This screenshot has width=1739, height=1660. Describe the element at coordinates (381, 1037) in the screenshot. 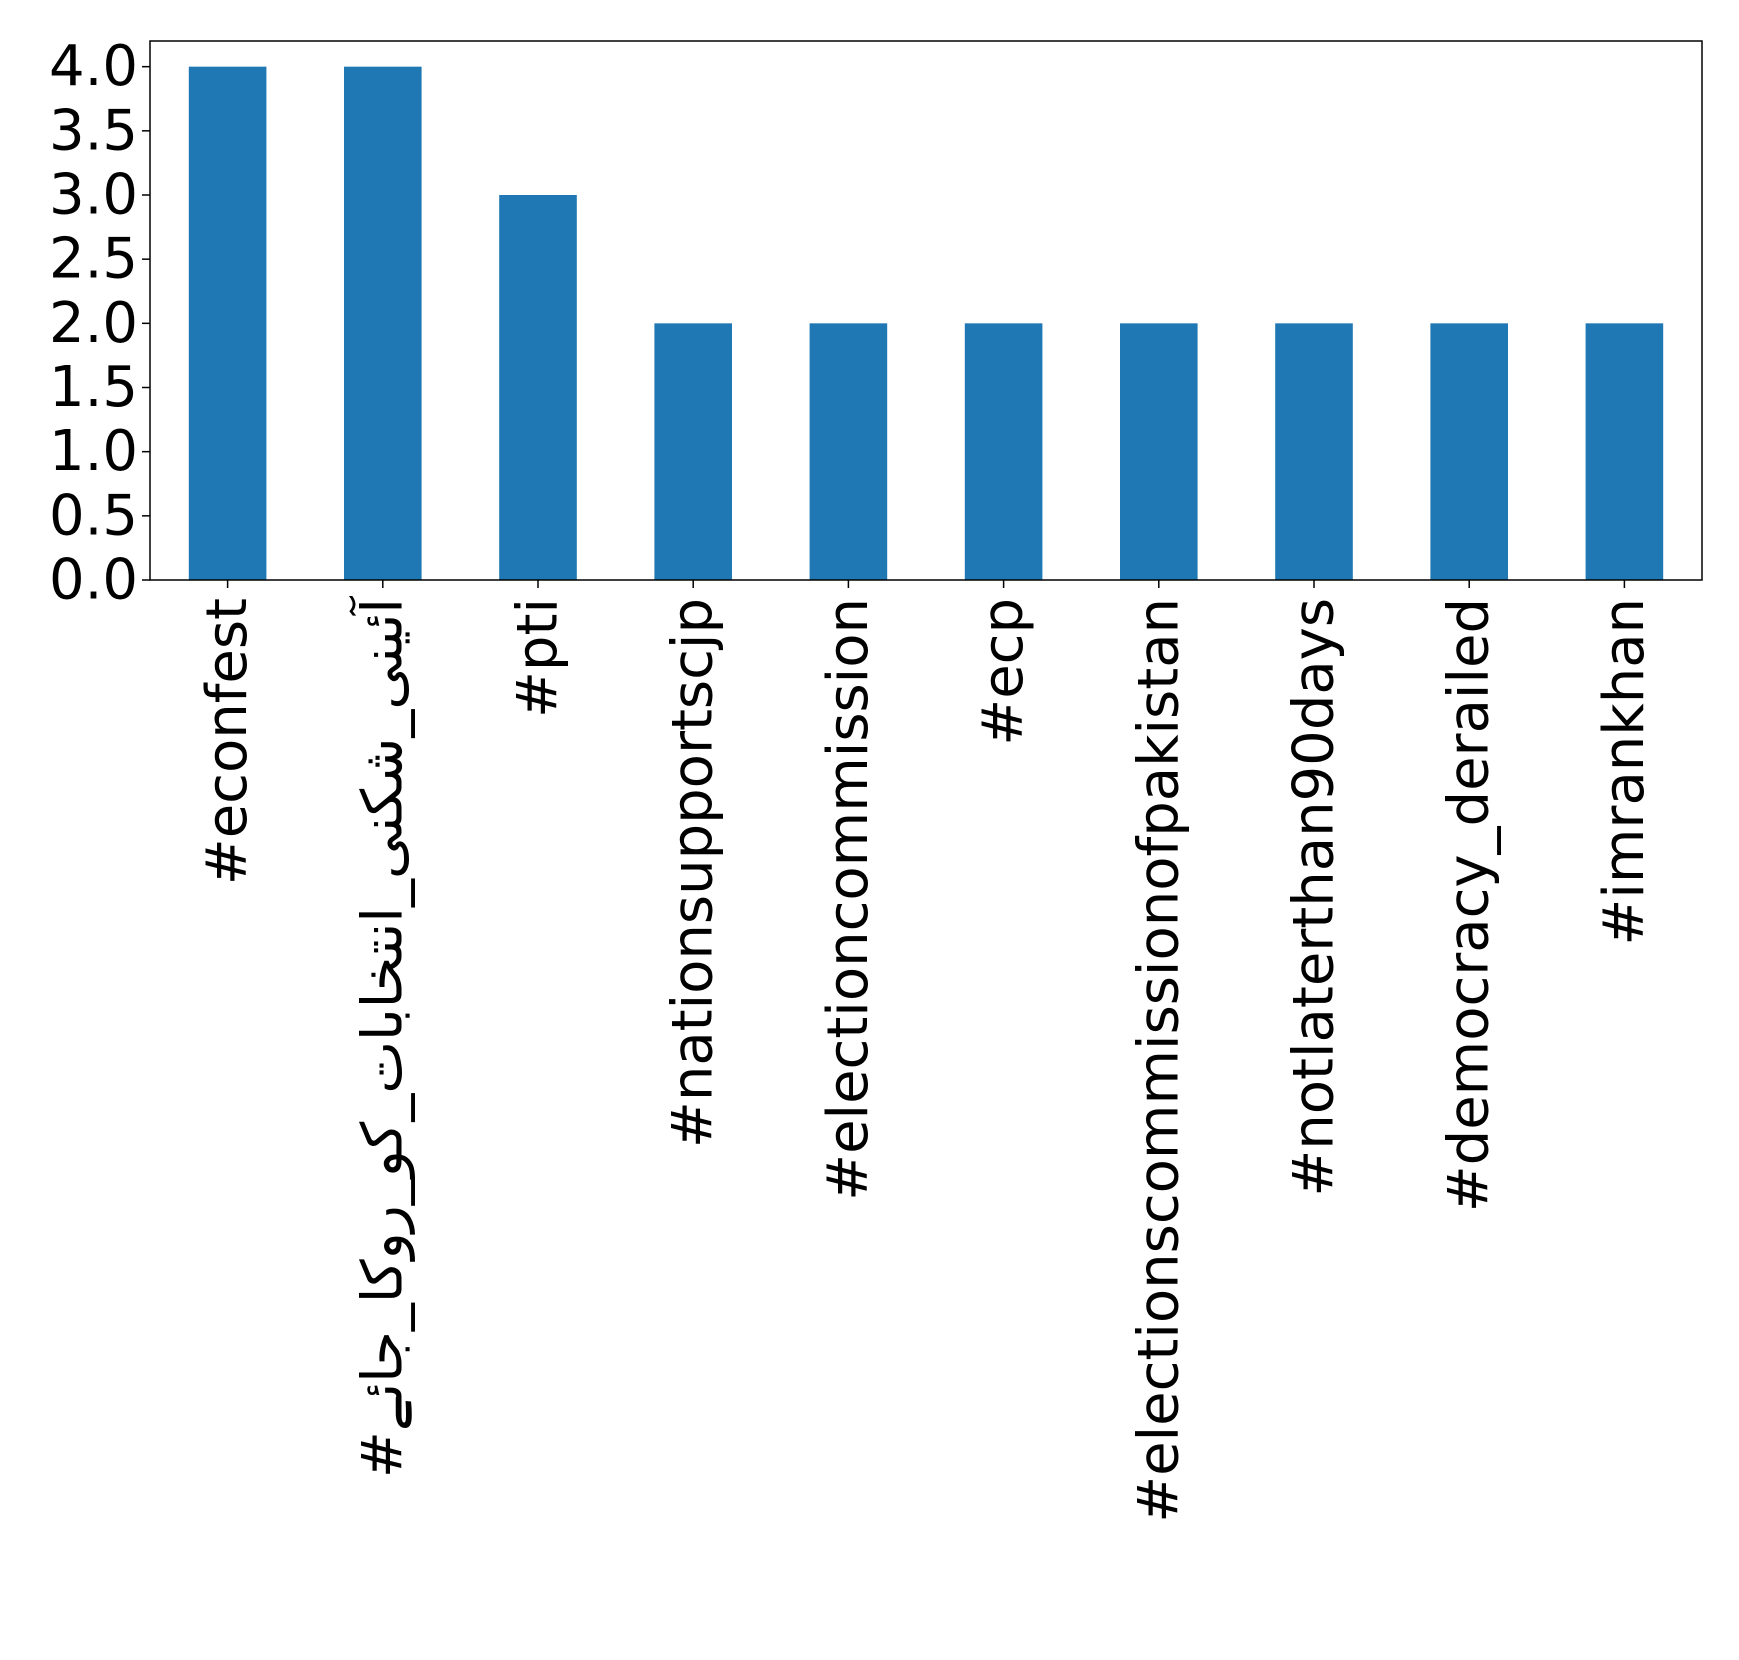

I see `x-tick-label: #آئینی_شکنی_انتخابات_کو_روکا_جائے` at that location.